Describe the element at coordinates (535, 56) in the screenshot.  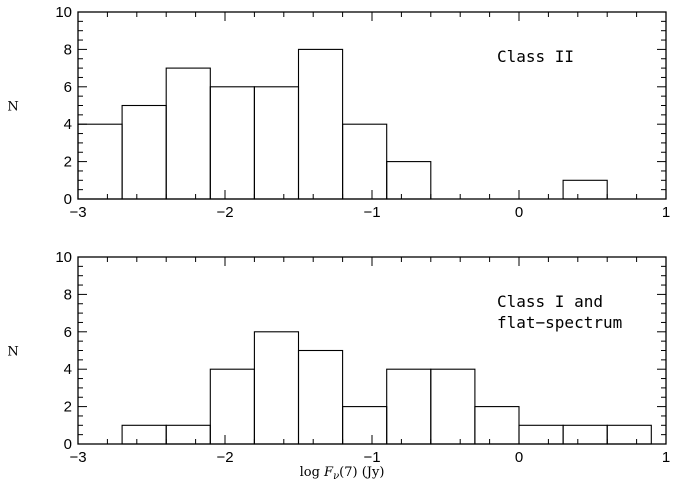
I see `class-annotation: Class II` at that location.